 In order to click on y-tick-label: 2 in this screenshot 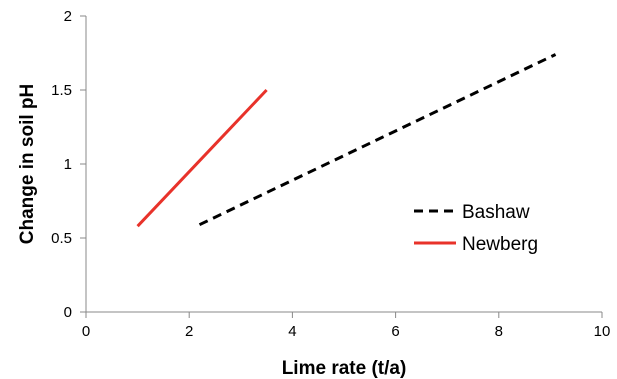, I will do `click(68, 16)`.